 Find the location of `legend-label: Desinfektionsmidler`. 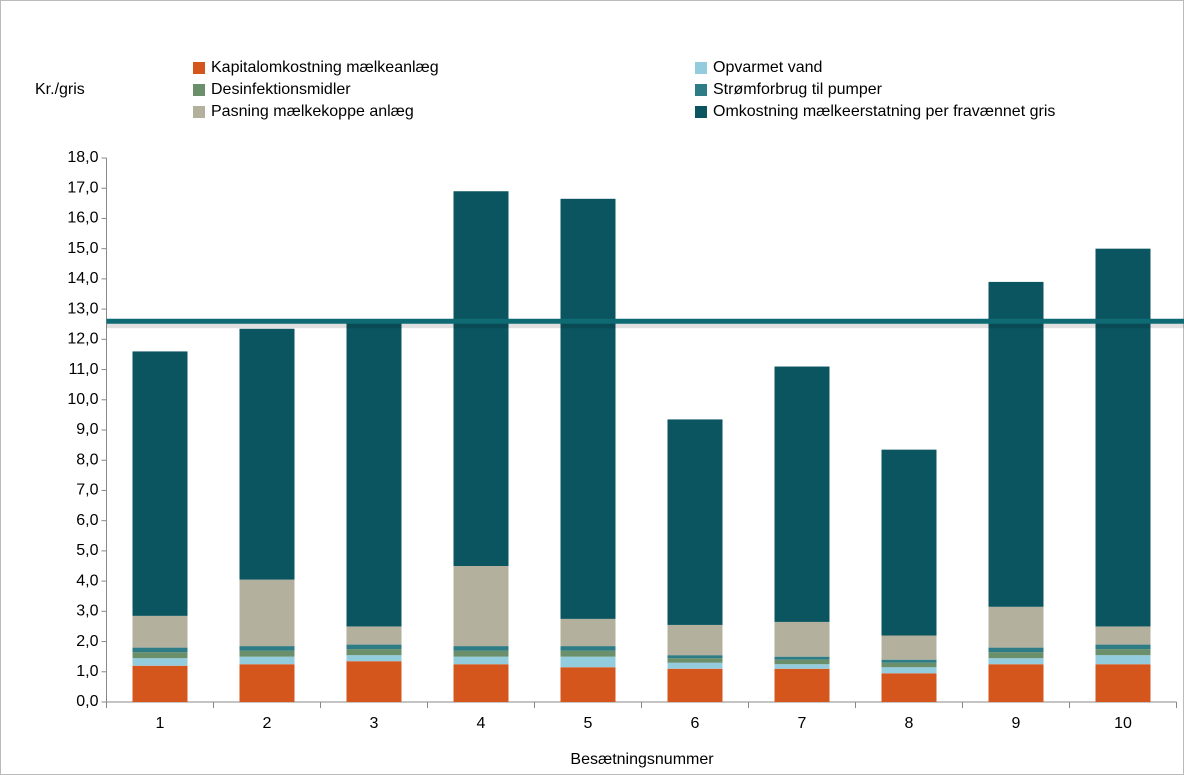

legend-label: Desinfektionsmidler is located at coordinates (281, 89).